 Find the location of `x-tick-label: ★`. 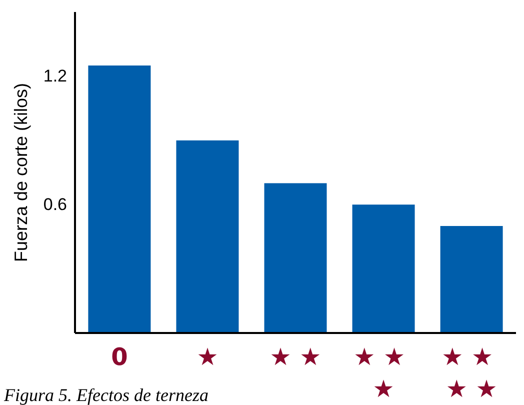

x-tick-label: ★ is located at coordinates (207, 357).